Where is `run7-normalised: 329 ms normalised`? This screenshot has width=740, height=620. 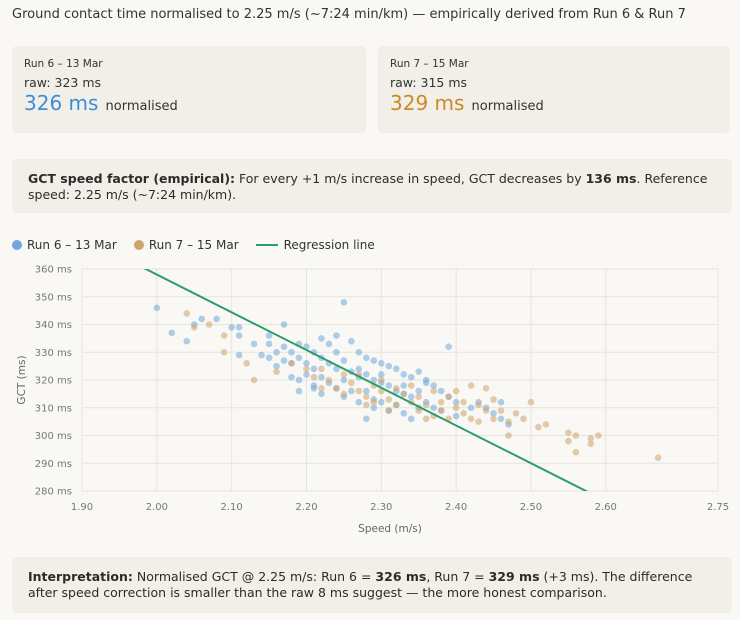 run7-normalised: 329 ms normalised is located at coordinates (554, 103).